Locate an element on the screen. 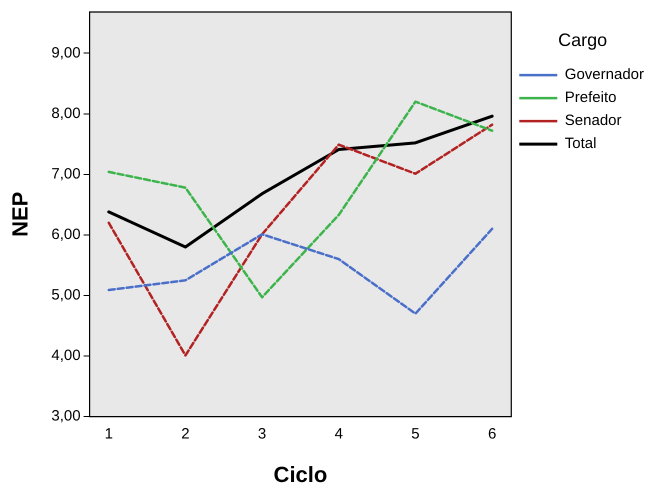 The height and width of the screenshot is (497, 664). y-tick-label: 7,00 is located at coordinates (66, 173).